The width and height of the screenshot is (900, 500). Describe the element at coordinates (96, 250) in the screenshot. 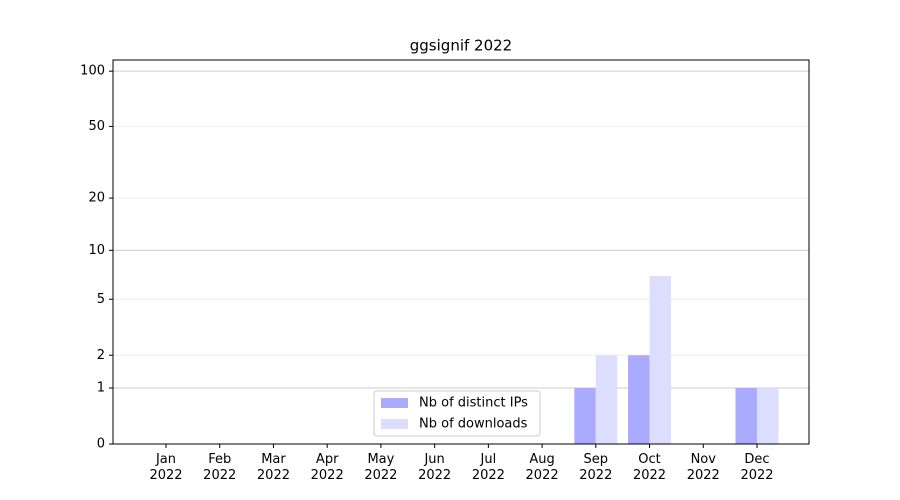

I see `y-tick-label: 10` at that location.